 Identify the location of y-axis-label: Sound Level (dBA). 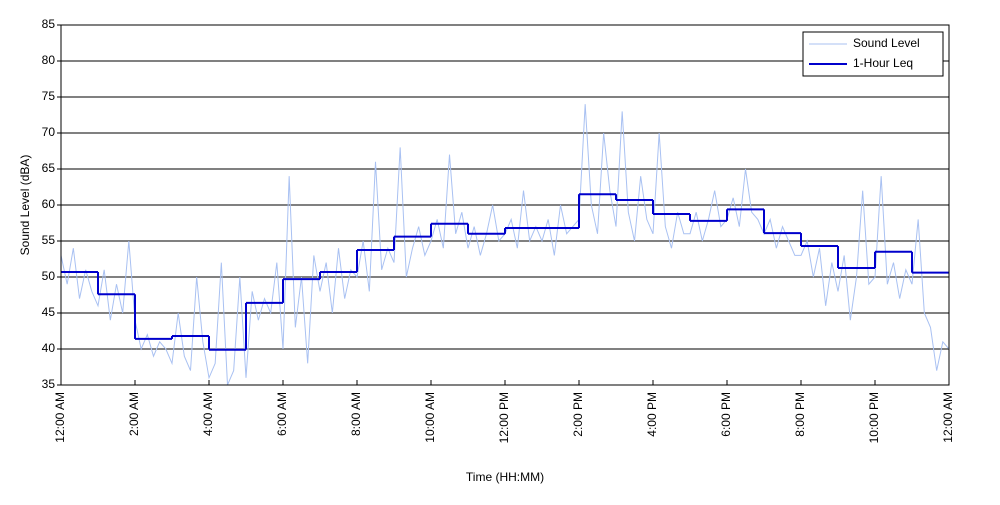
(25, 205).